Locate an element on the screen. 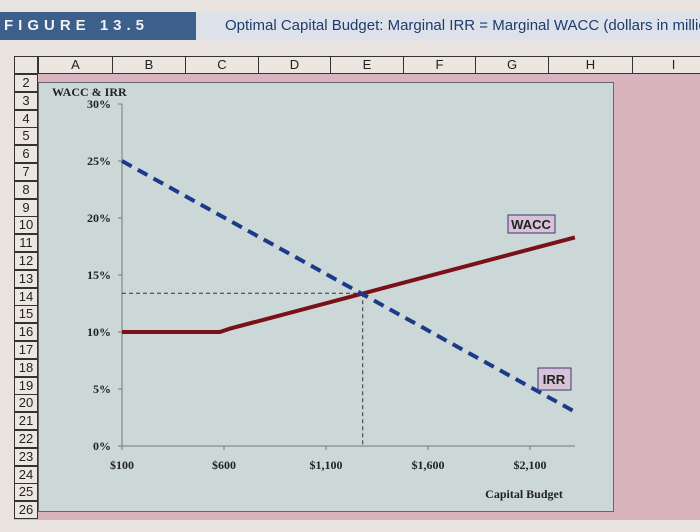 The height and width of the screenshot is (532, 700). y-axis-title: WACC & IRR is located at coordinates (89, 92).